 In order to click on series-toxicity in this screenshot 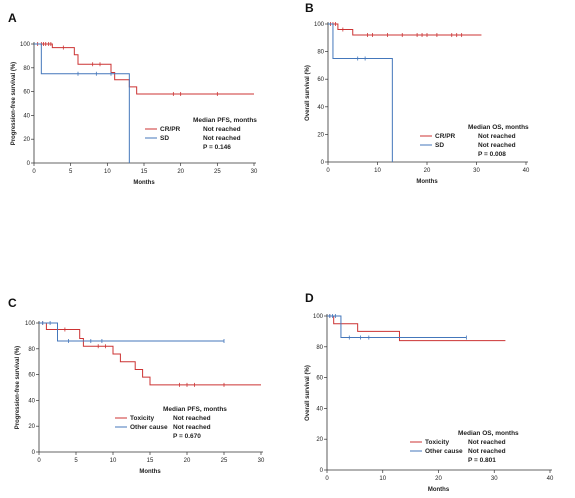, I will do `click(416, 328)`.